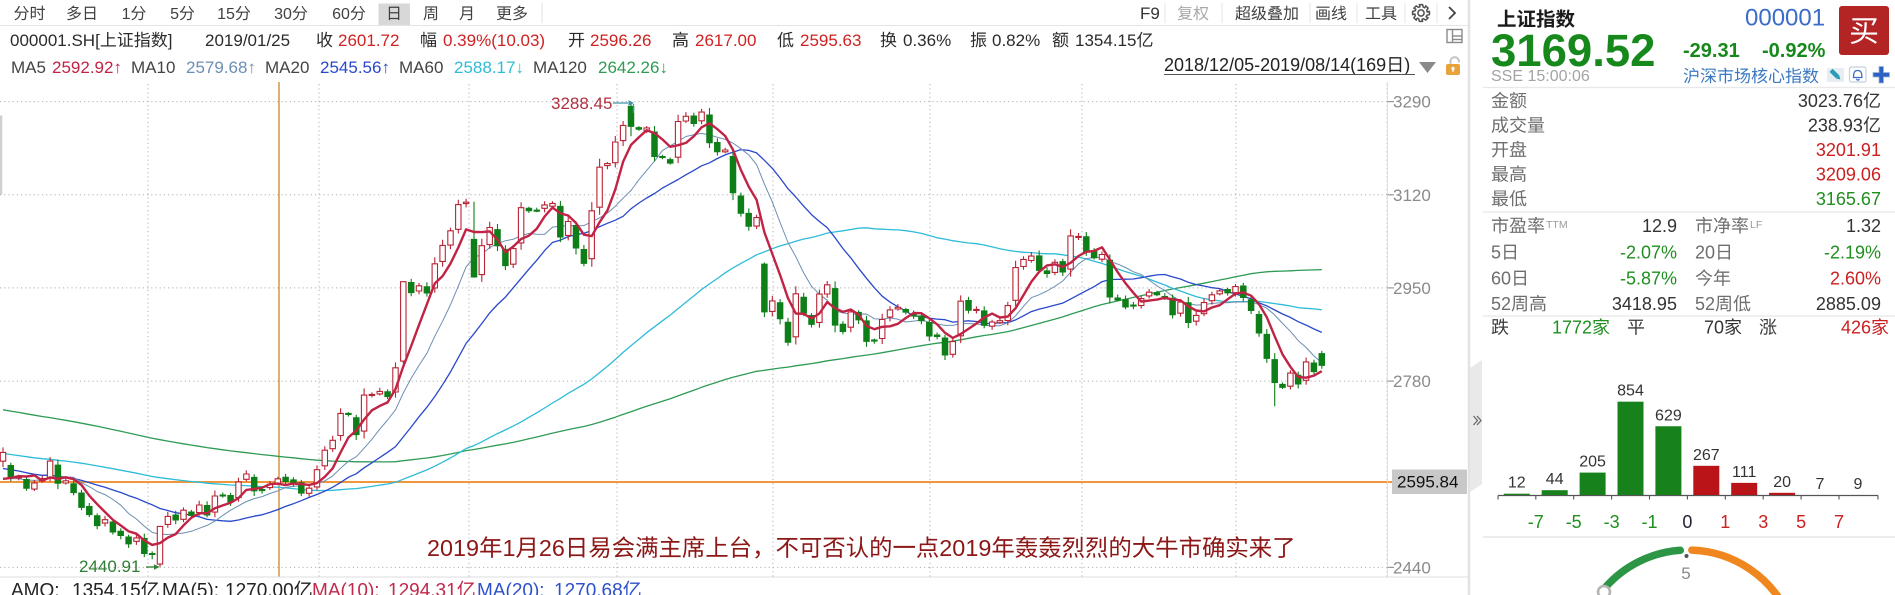 This screenshot has width=1895, height=595. Describe the element at coordinates (55, 40) in the screenshot. I see `svg-text: 000001.SH[` at that location.